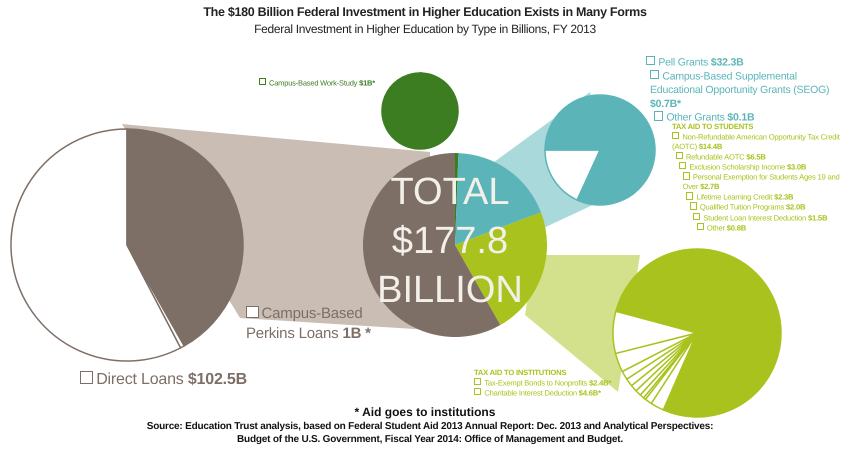  I want to click on text: * Aid goes to institutions, so click(425, 412).